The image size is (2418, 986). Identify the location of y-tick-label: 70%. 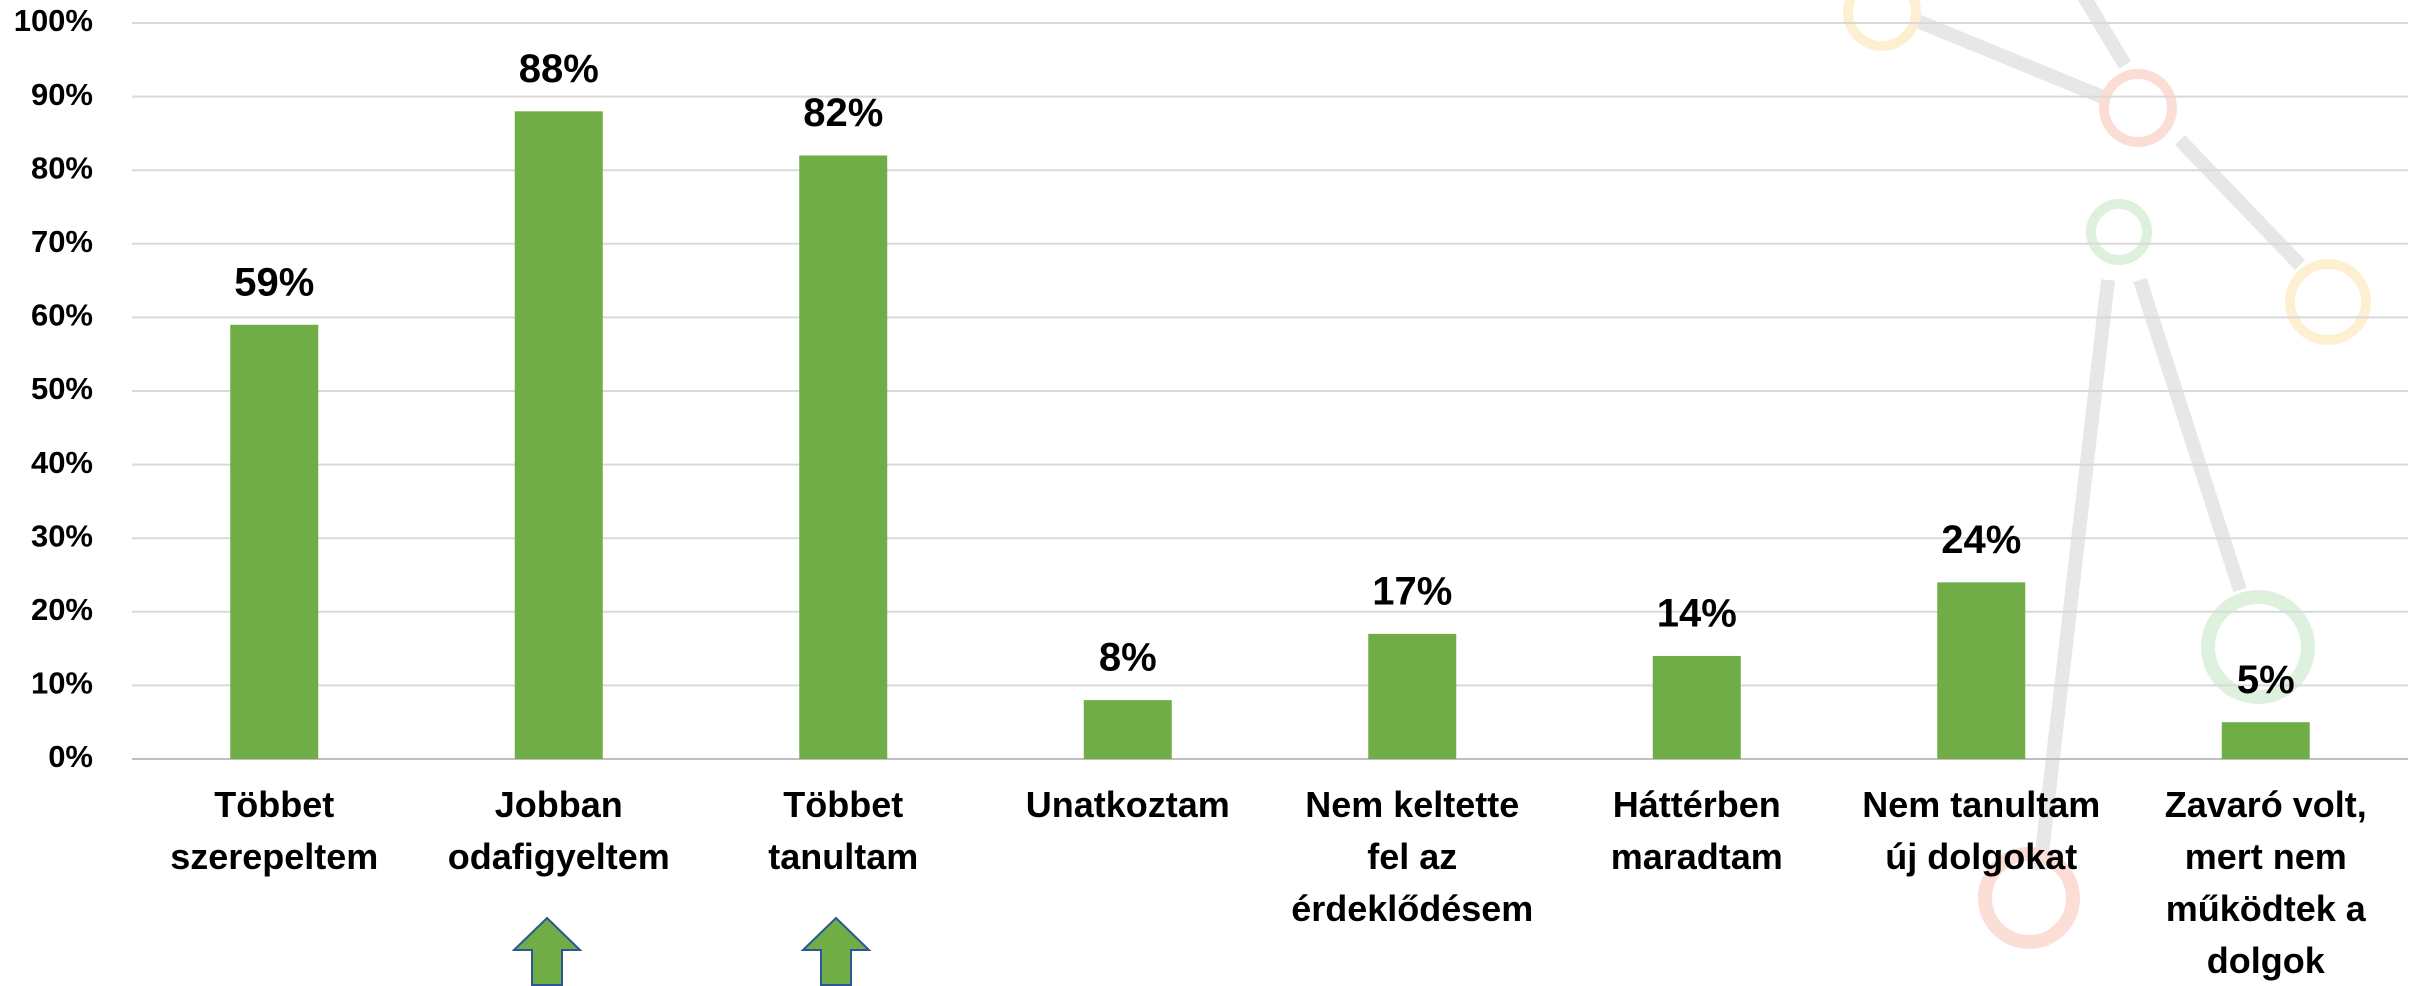
(62, 241).